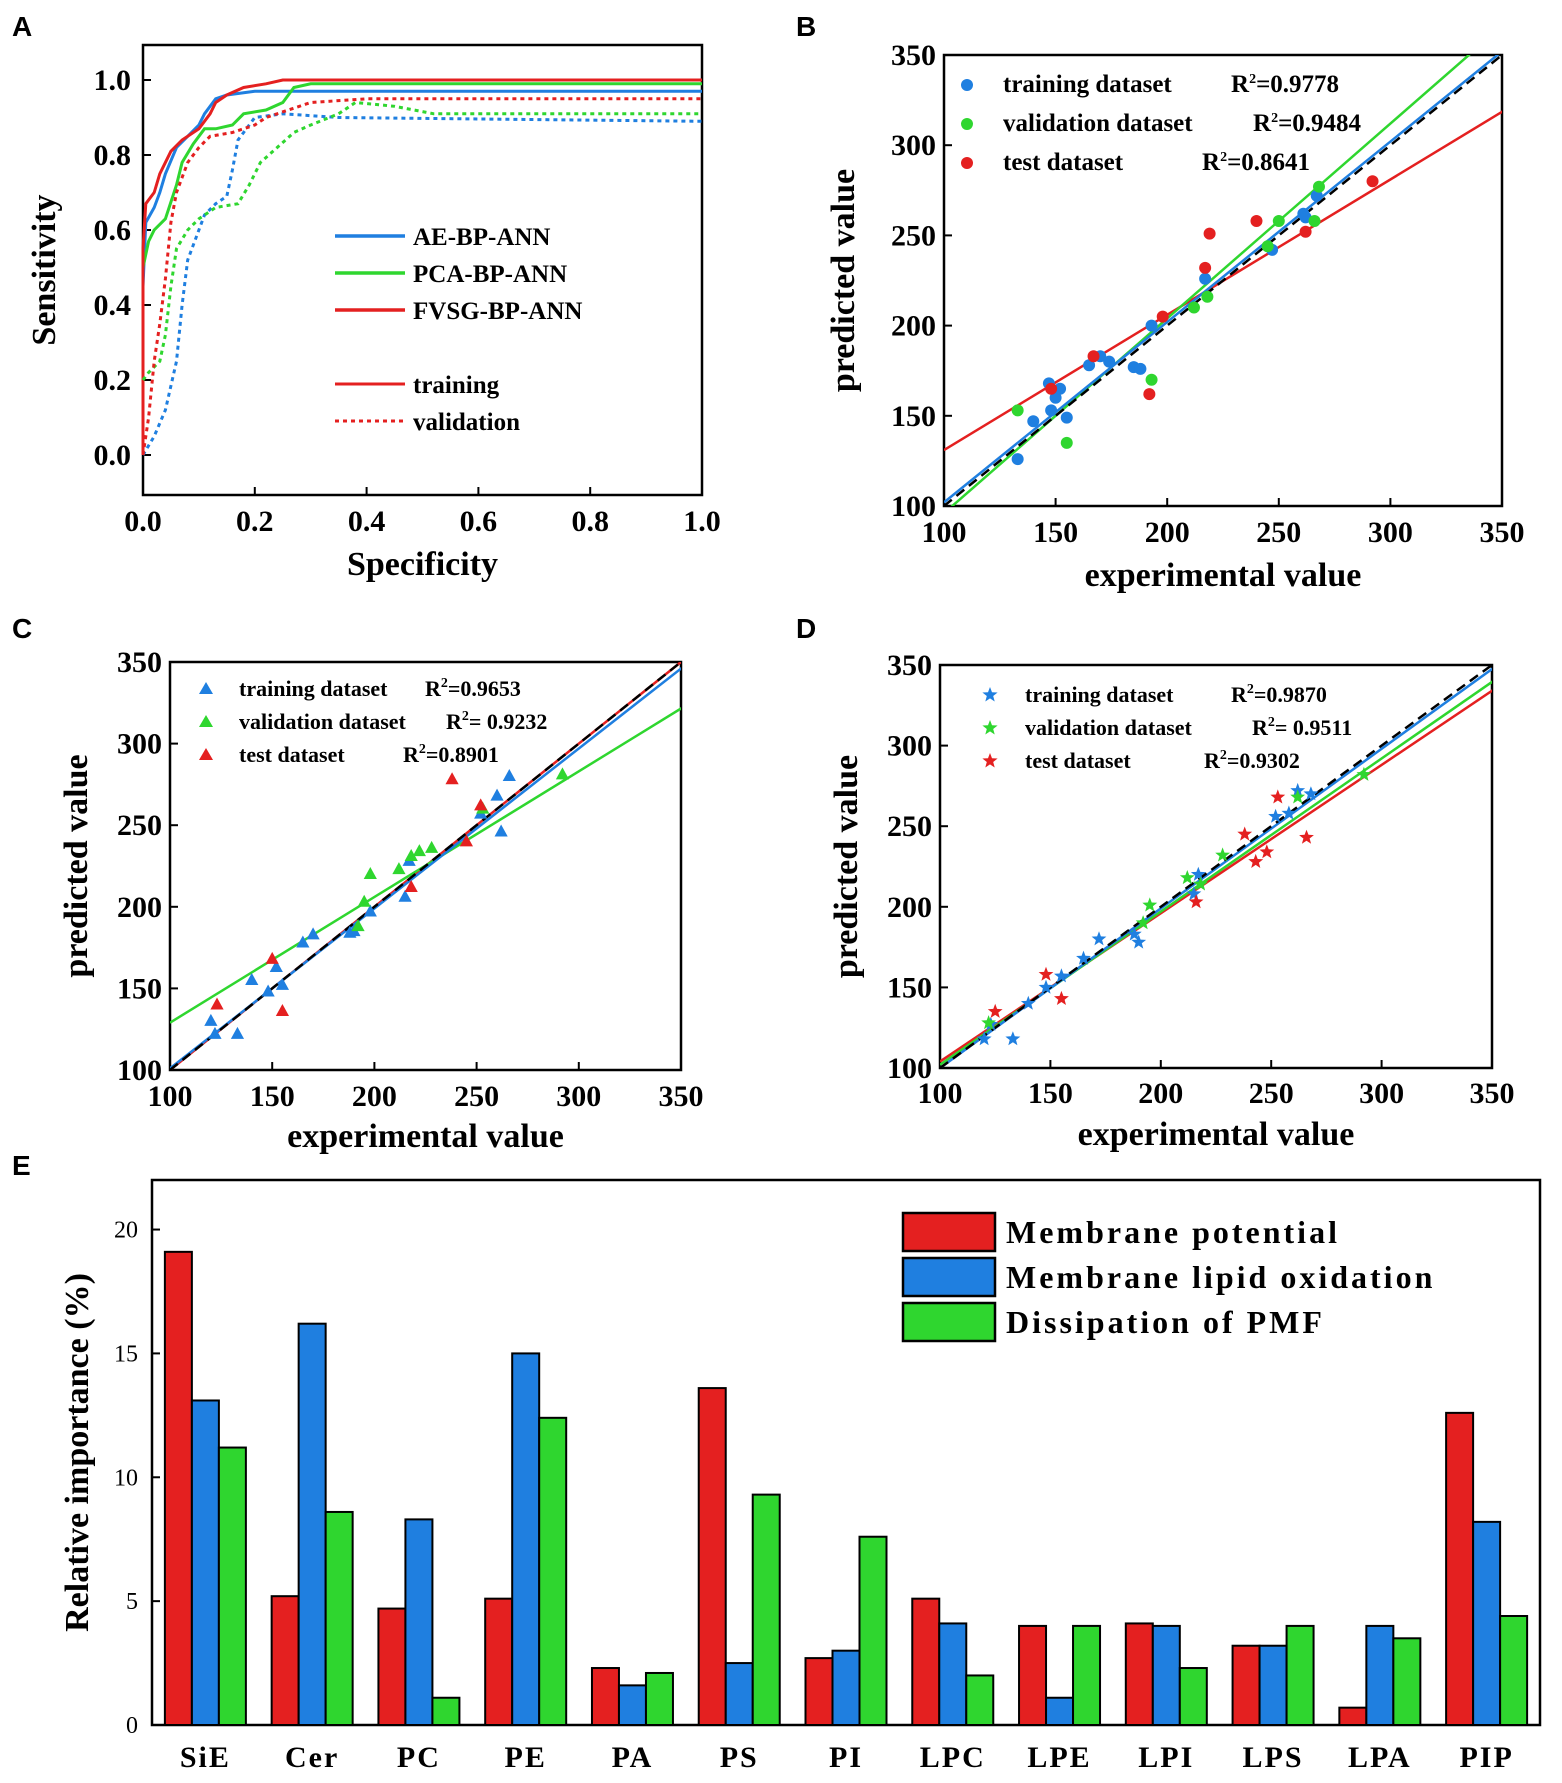 The height and width of the screenshot is (1783, 1562). What do you see at coordinates (1278, 532) in the screenshot?
I see `x-tick-label: 250` at bounding box center [1278, 532].